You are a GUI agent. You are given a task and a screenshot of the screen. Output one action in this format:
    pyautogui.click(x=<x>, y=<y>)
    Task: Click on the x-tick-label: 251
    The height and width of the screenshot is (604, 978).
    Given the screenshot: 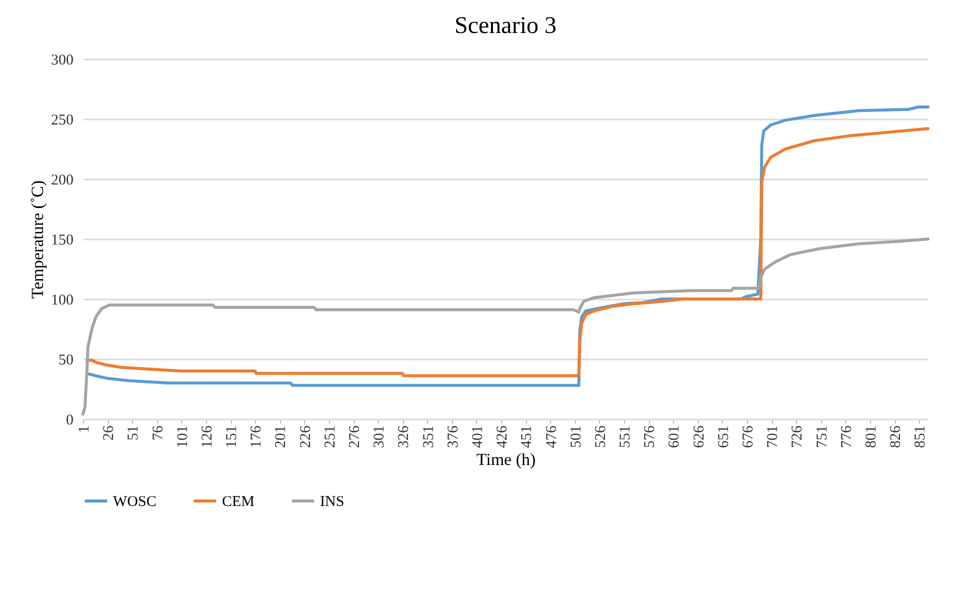 What is the action you would take?
    pyautogui.click(x=330, y=437)
    